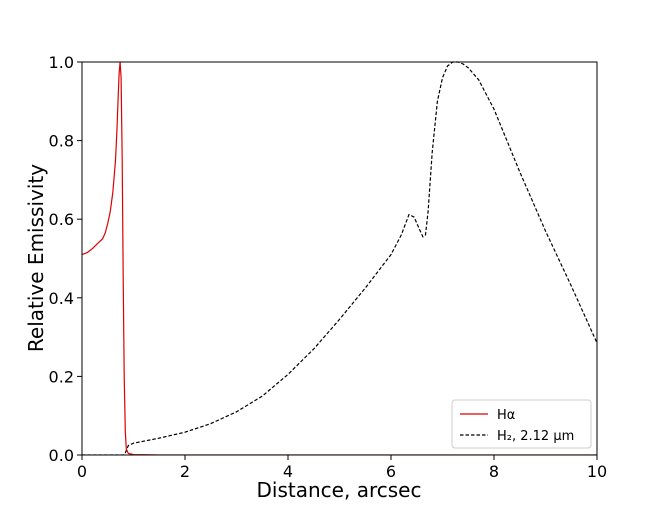 The image size is (664, 511). Describe the element at coordinates (61, 219) in the screenshot. I see `y-tick-label: 0.6` at that location.